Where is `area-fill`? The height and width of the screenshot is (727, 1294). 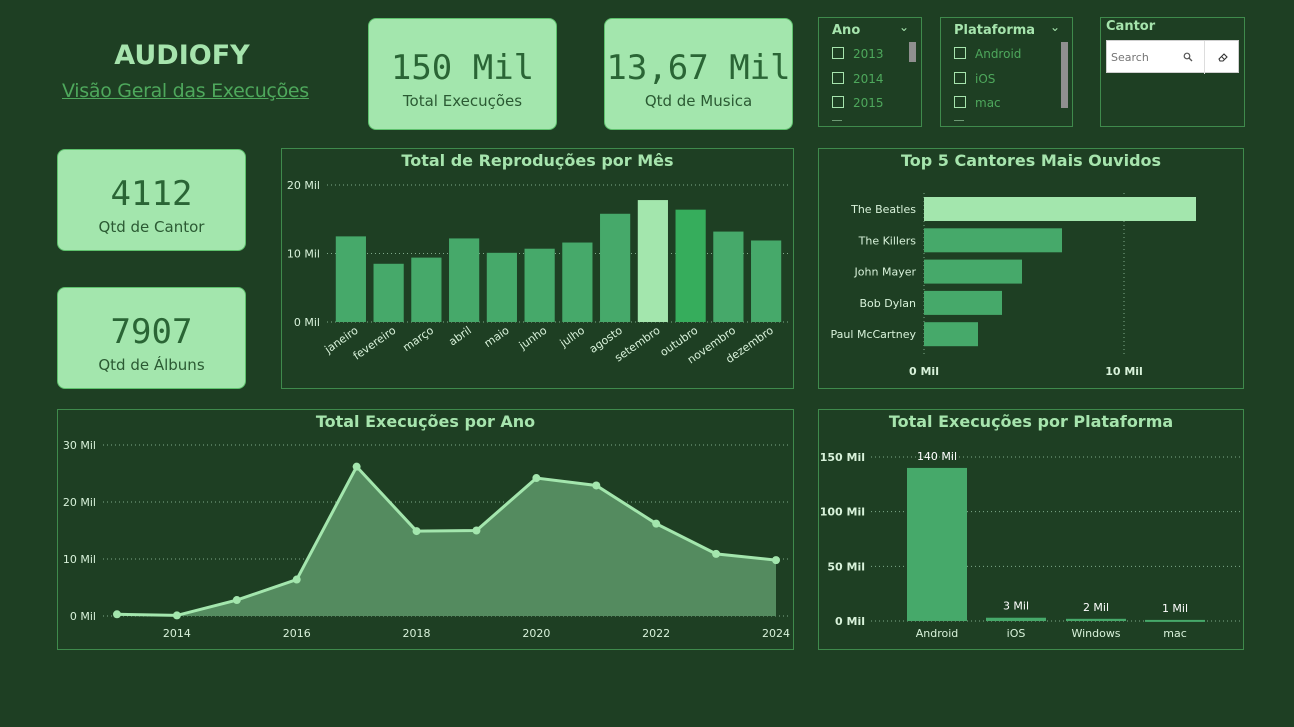
area-fill is located at coordinates (446, 541).